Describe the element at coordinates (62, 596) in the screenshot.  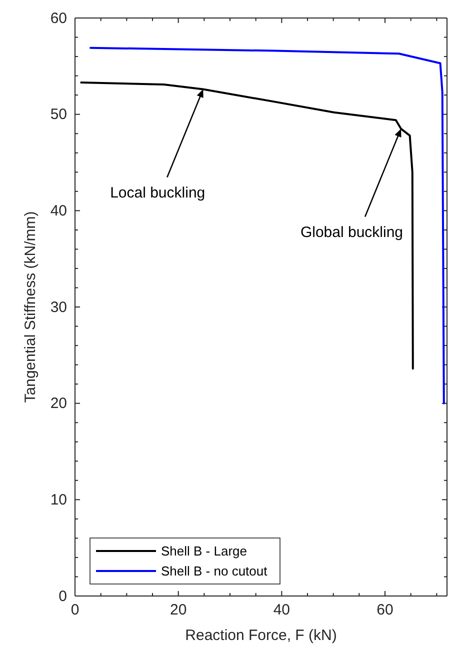
I see `y-tick-label: 0` at that location.